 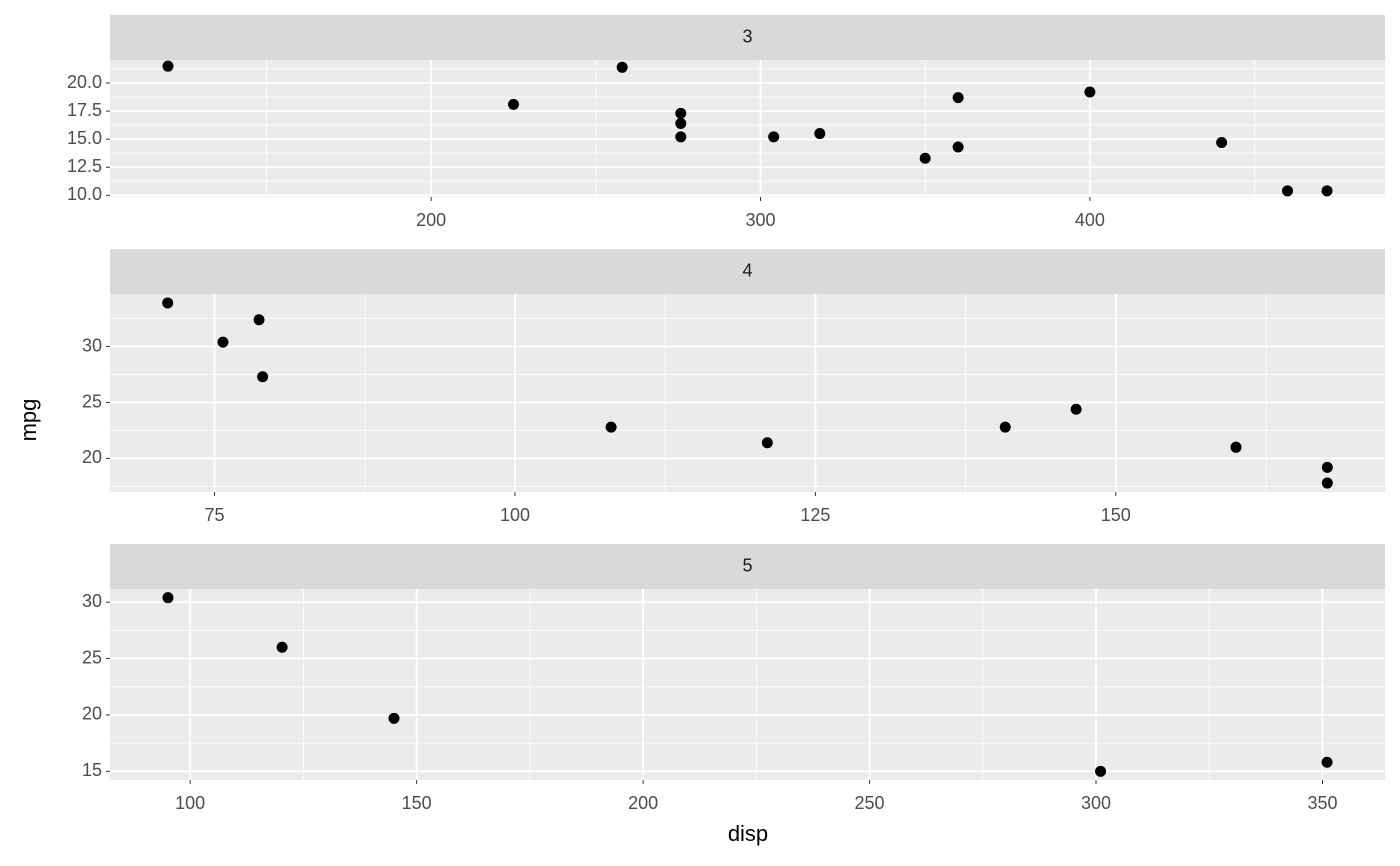 I want to click on y-tick-label: 10.0, so click(x=84, y=194).